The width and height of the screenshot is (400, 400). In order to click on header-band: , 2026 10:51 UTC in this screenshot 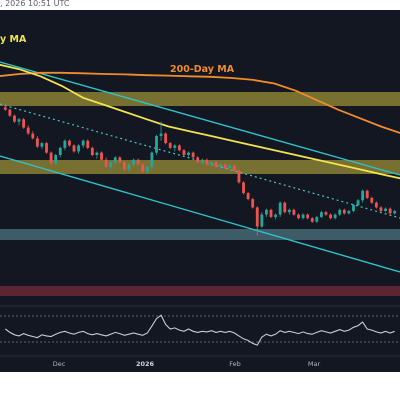, I will do `click(200, 5)`.